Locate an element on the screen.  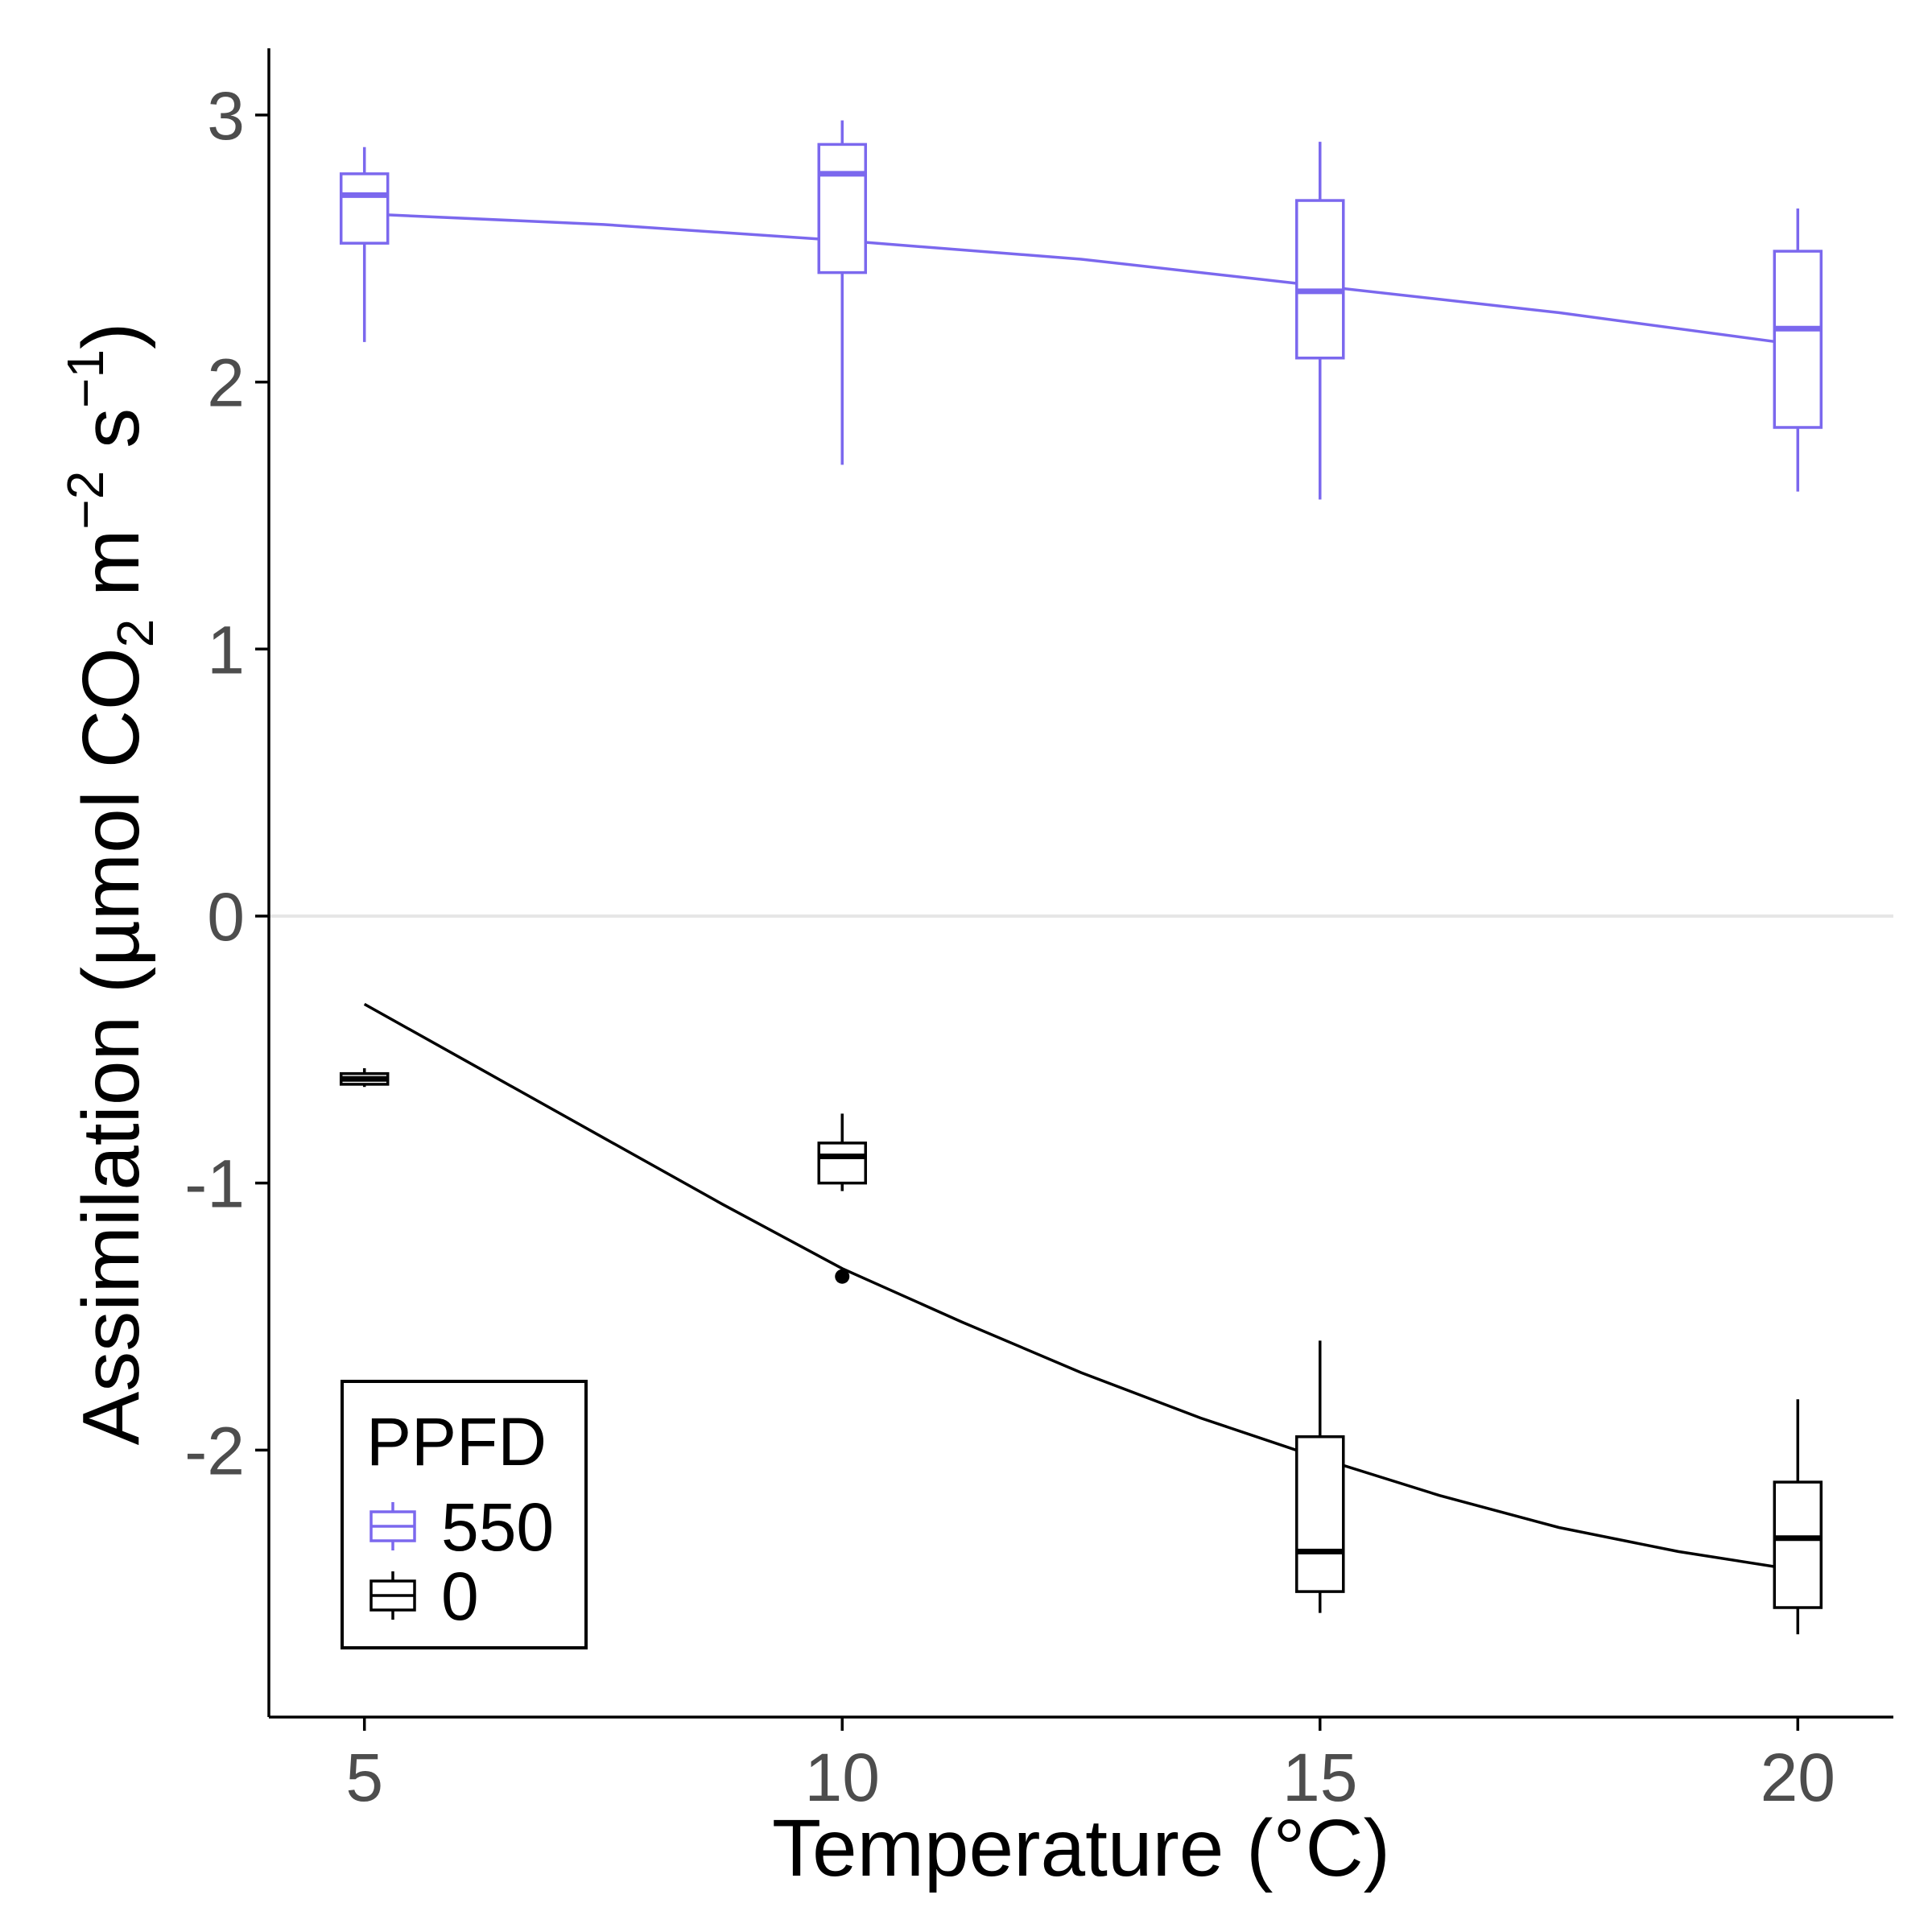
y-axis-title-suffix: ) is located at coordinates (111, 336).